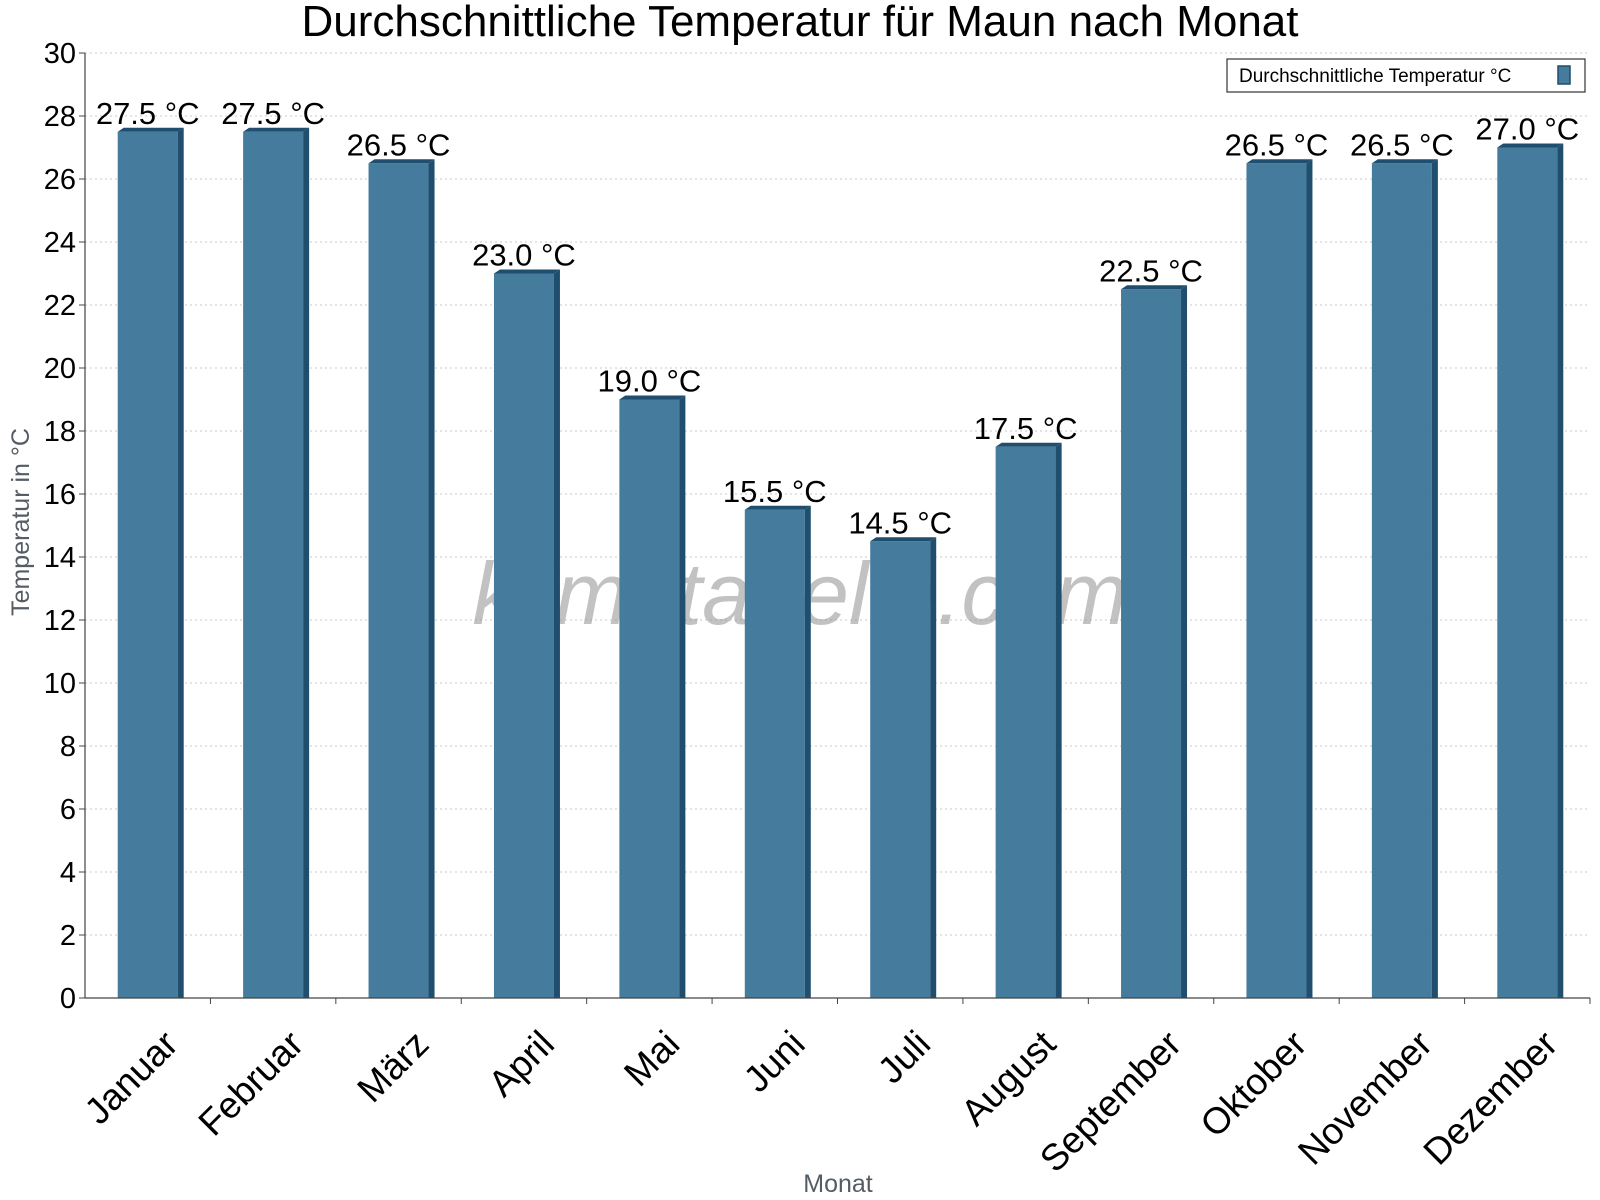 Image resolution: width=1600 pixels, height=1200 pixels. I want to click on x-tick-label: Mai, so click(651, 1058).